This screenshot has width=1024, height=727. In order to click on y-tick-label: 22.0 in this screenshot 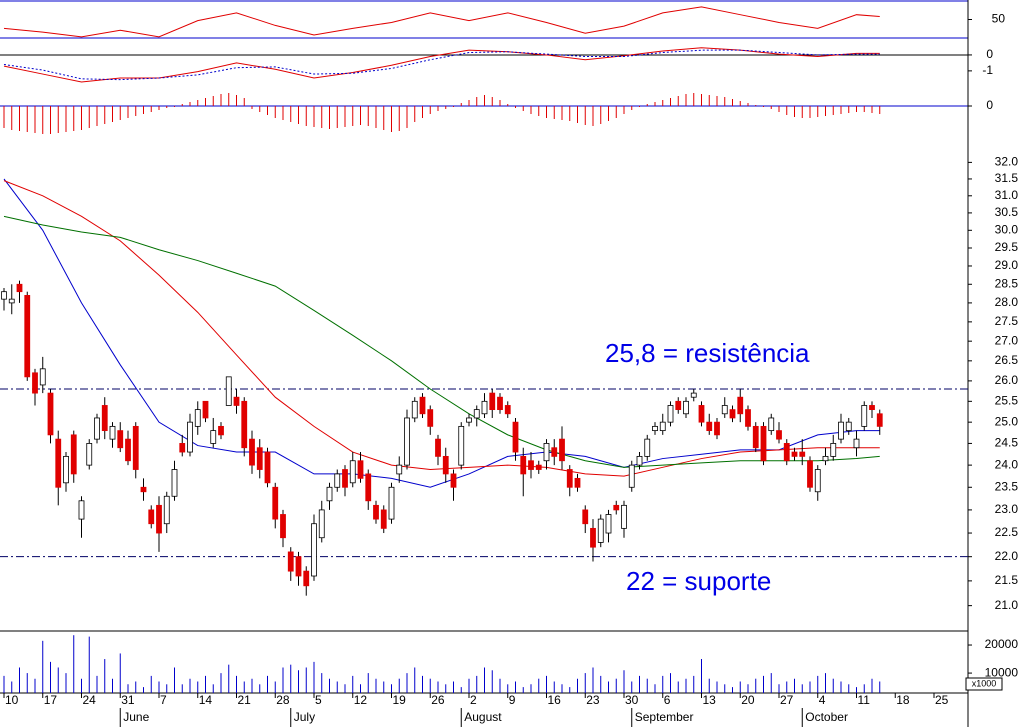, I will do `click(1007, 556)`.